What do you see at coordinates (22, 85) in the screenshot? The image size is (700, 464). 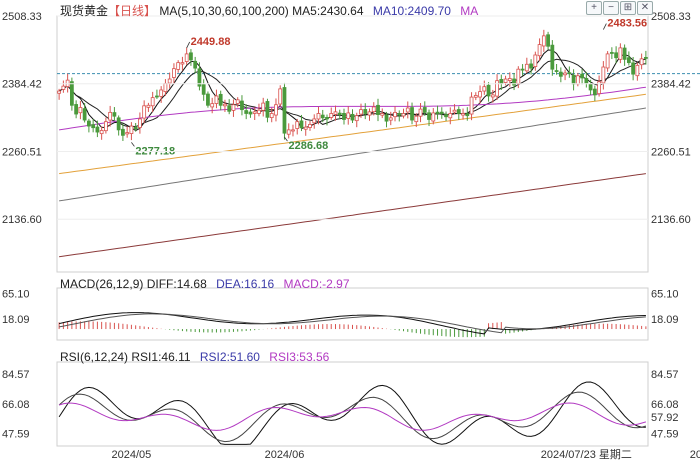 I see `price-tick-left: 2384.42` at bounding box center [22, 85].